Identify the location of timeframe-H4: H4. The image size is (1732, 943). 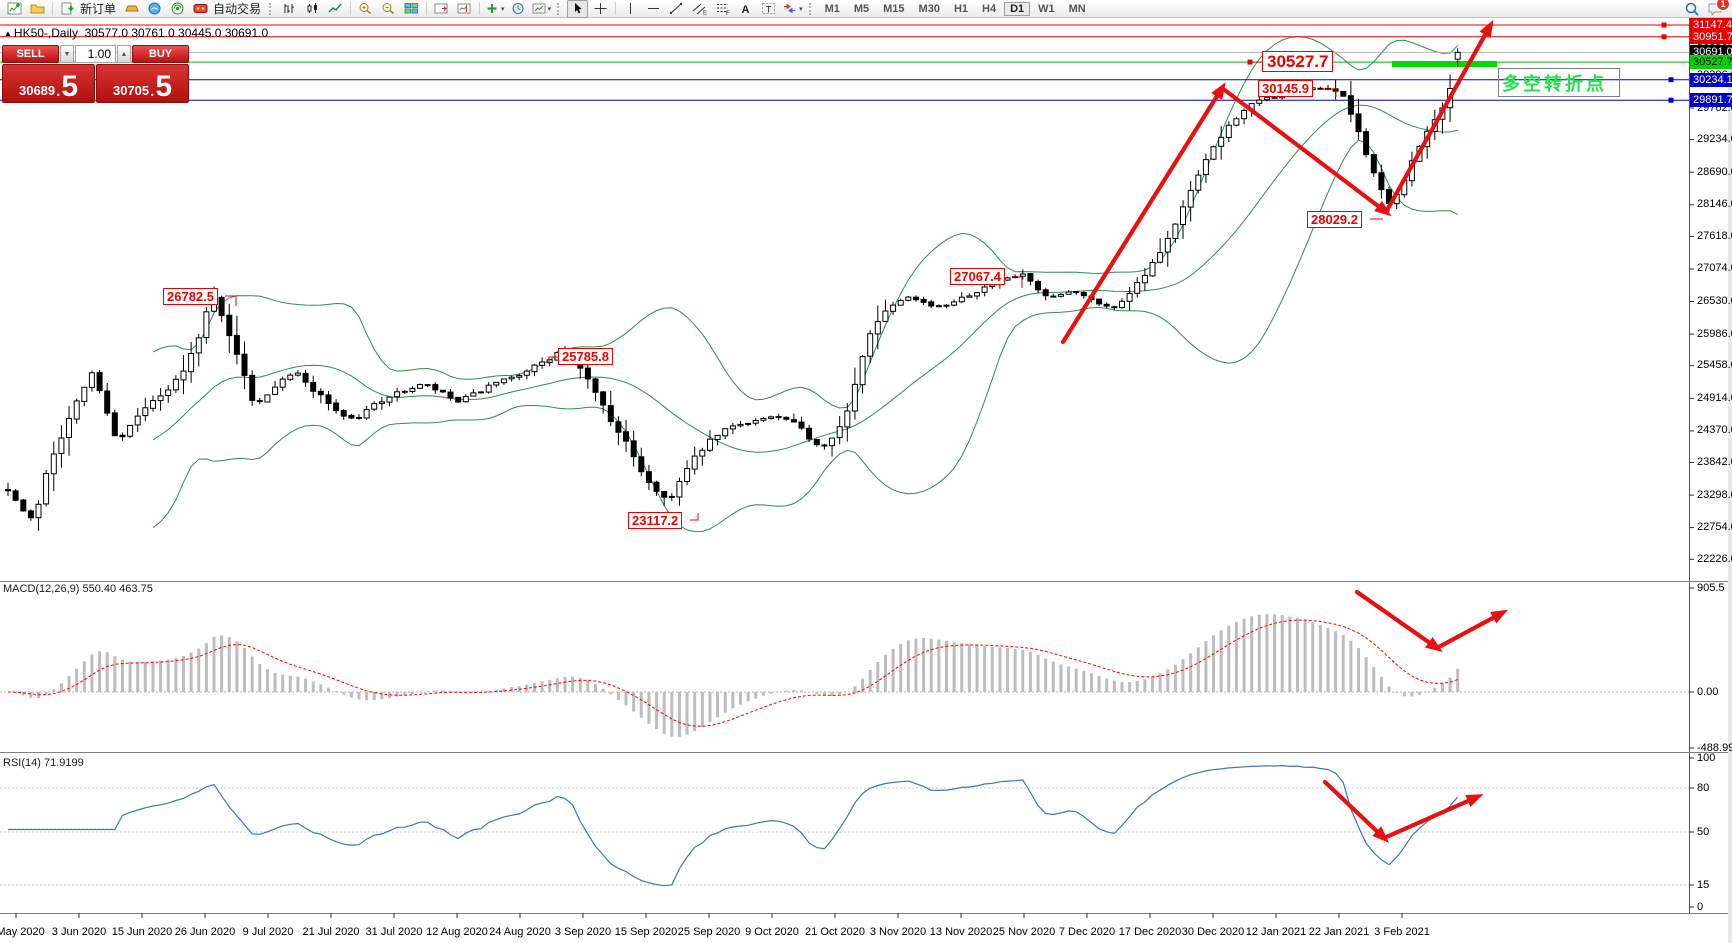
(989, 9).